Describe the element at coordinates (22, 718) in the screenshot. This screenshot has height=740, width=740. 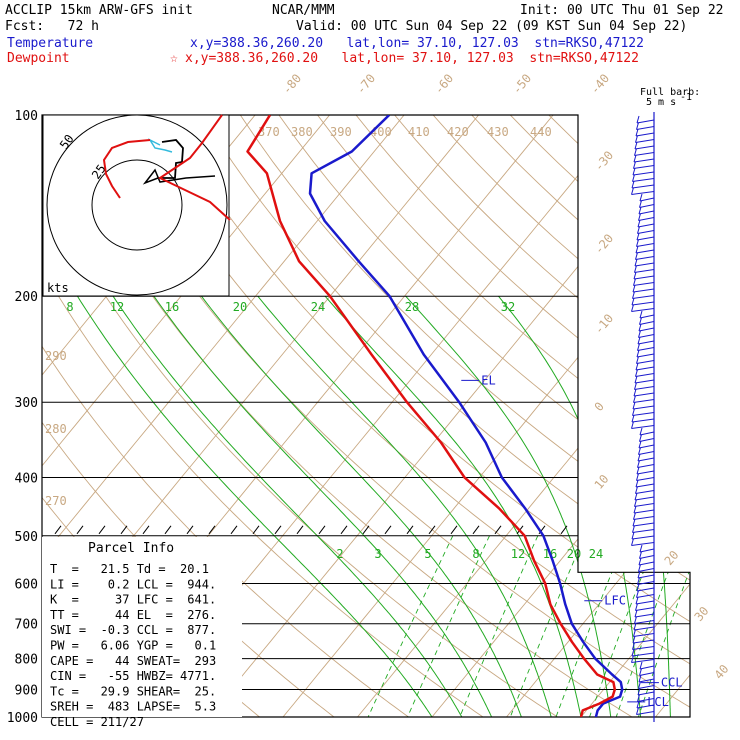
I see `pressure-tick-label: 1000` at that location.